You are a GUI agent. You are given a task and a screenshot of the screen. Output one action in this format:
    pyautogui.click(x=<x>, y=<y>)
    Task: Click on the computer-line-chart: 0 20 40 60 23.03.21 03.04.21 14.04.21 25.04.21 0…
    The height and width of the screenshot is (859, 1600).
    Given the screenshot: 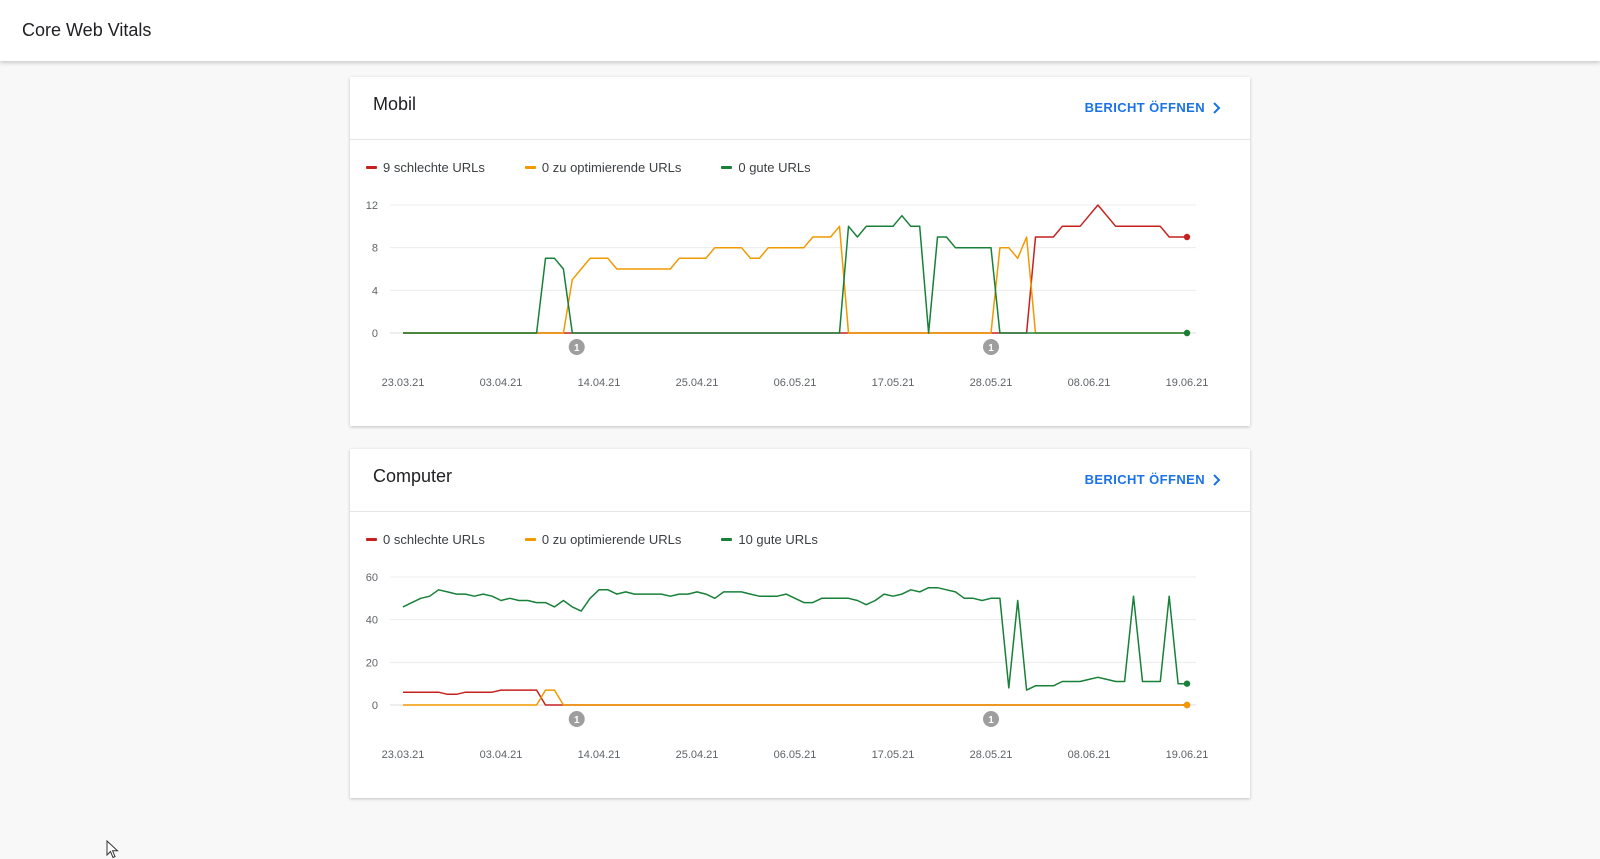 What is the action you would take?
    pyautogui.click(x=787, y=666)
    